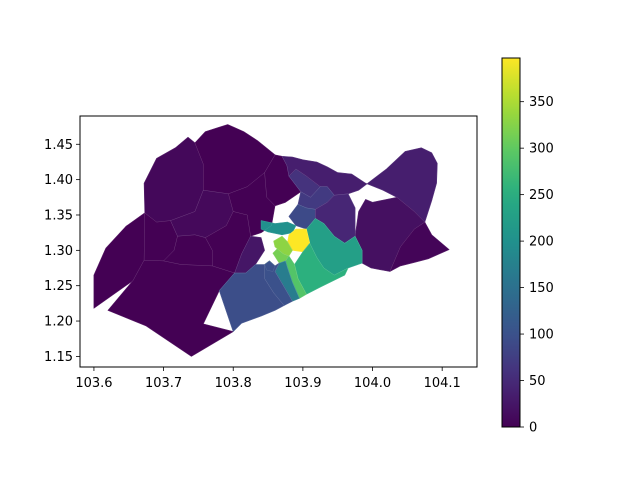 This screenshot has width=640, height=480. I want to click on colorbar-frame, so click(511, 242).